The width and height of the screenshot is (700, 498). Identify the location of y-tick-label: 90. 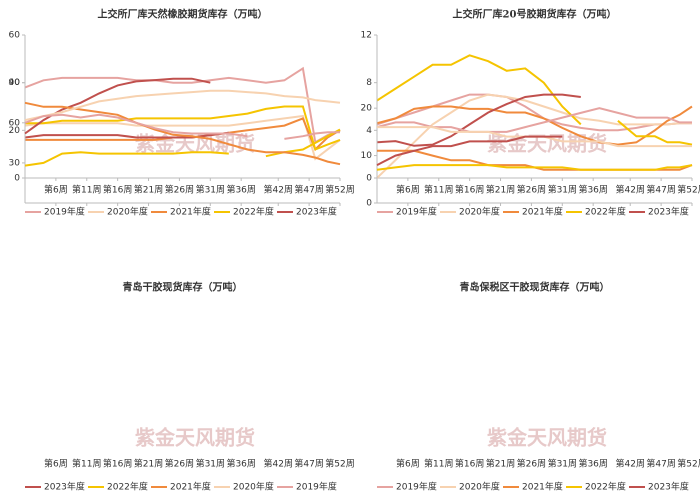
(15, 83).